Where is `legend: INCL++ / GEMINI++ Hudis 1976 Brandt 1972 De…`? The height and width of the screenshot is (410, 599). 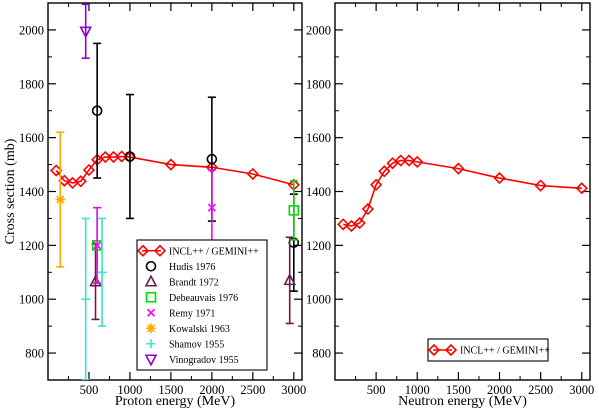 legend: INCL++ / GEMINI++ Hudis 1976 Brandt 1972 De… is located at coordinates (202, 305).